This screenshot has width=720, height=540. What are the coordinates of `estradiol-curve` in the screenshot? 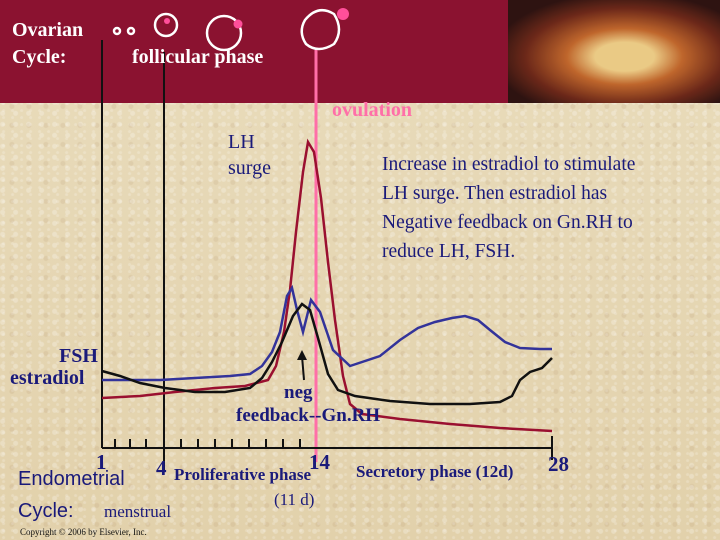 It's located at (327, 333).